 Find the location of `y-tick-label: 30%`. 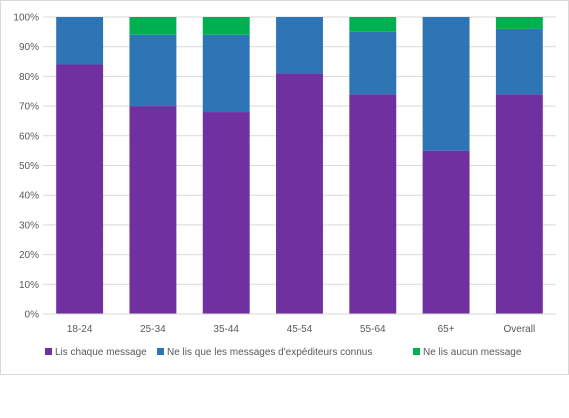

y-tick-label: 30% is located at coordinates (29, 225).